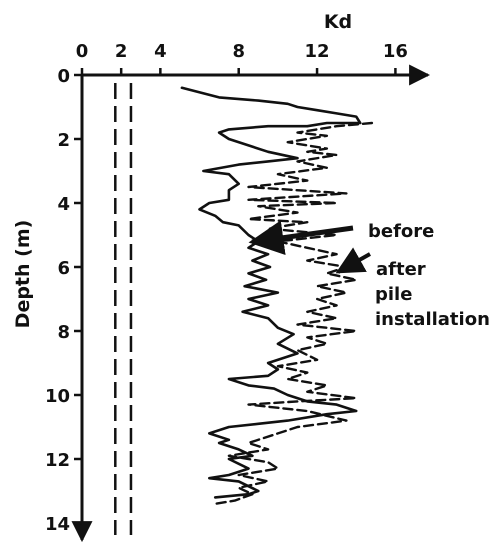 The height and width of the screenshot is (545, 499). Describe the element at coordinates (82, 51) in the screenshot. I see `x-tick-label-0: 0` at that location.